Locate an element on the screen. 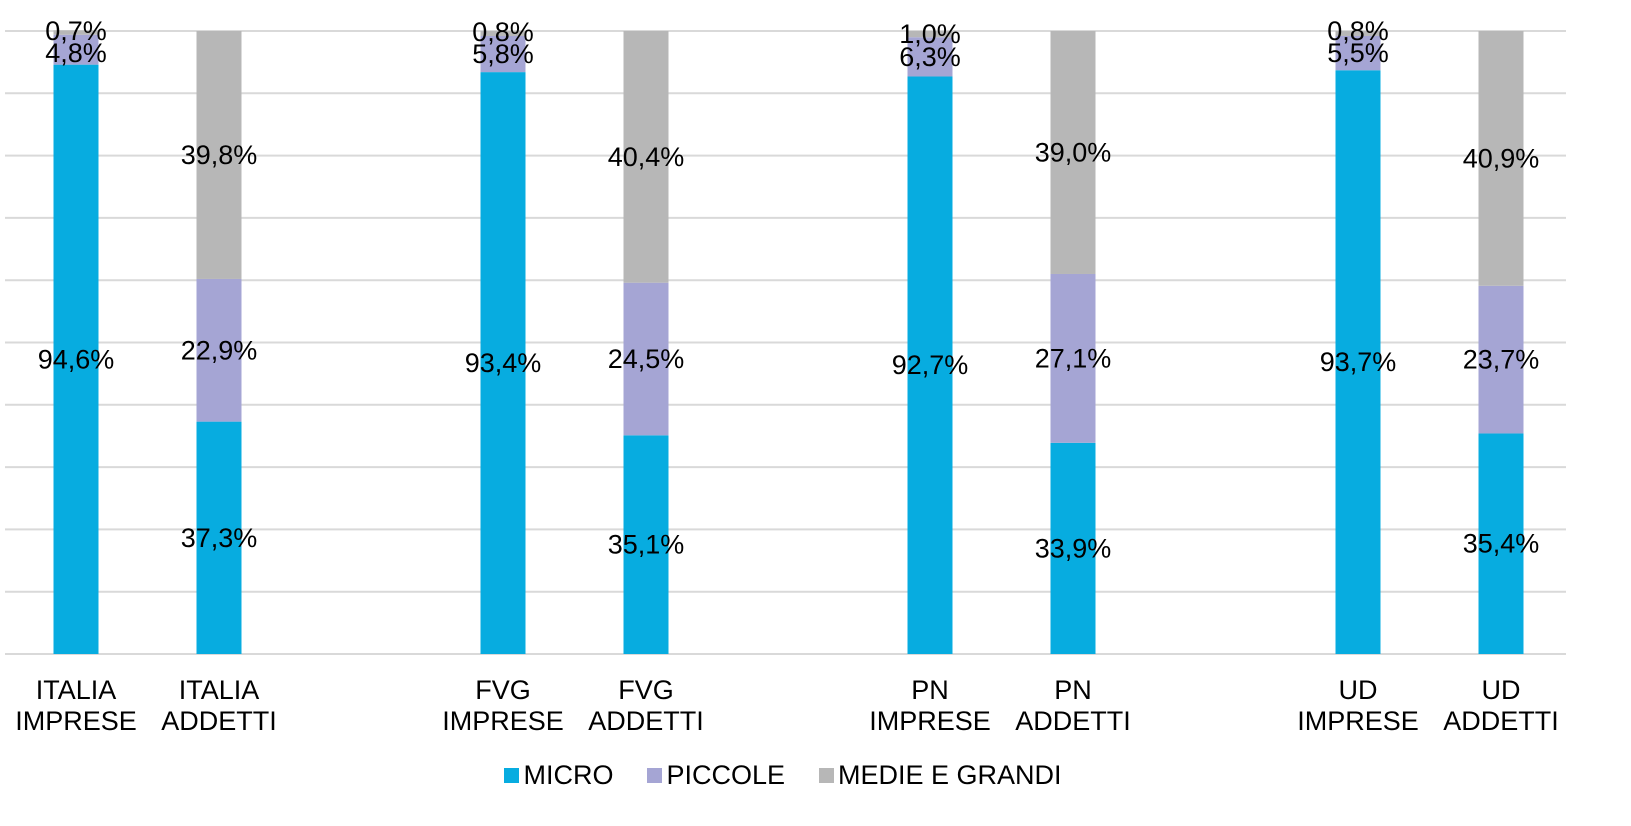  legend: MICRO PICCOLE MEDIE E GRANDI is located at coordinates (783, 775).